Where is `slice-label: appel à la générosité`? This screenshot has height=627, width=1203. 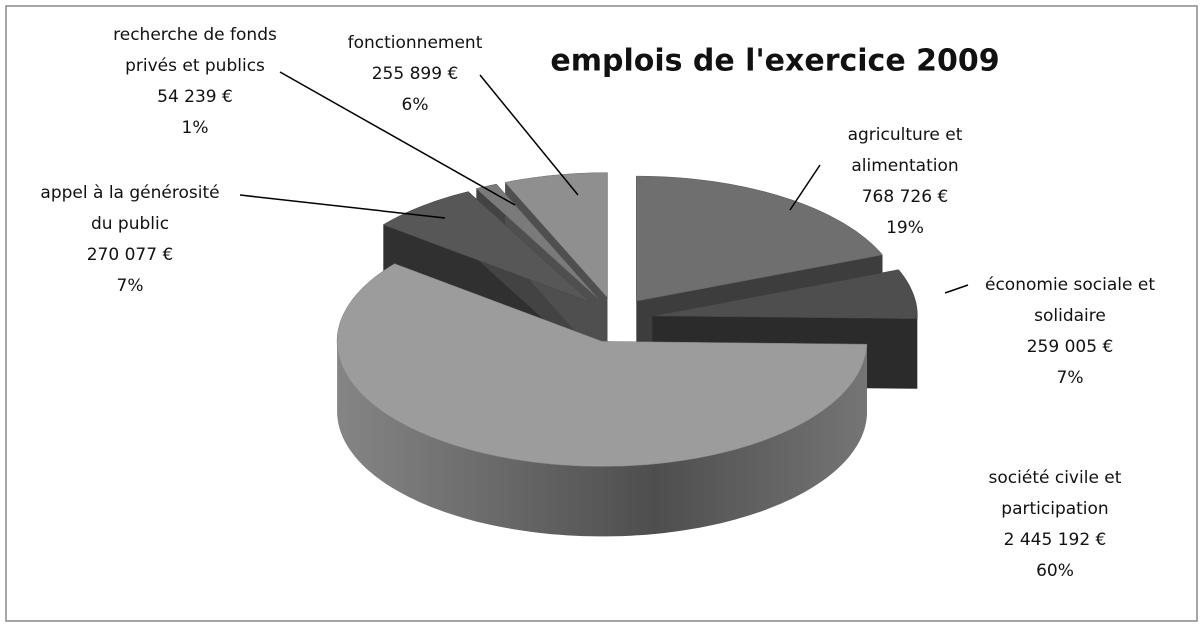
slice-label: appel à la générosité is located at coordinates (129, 193).